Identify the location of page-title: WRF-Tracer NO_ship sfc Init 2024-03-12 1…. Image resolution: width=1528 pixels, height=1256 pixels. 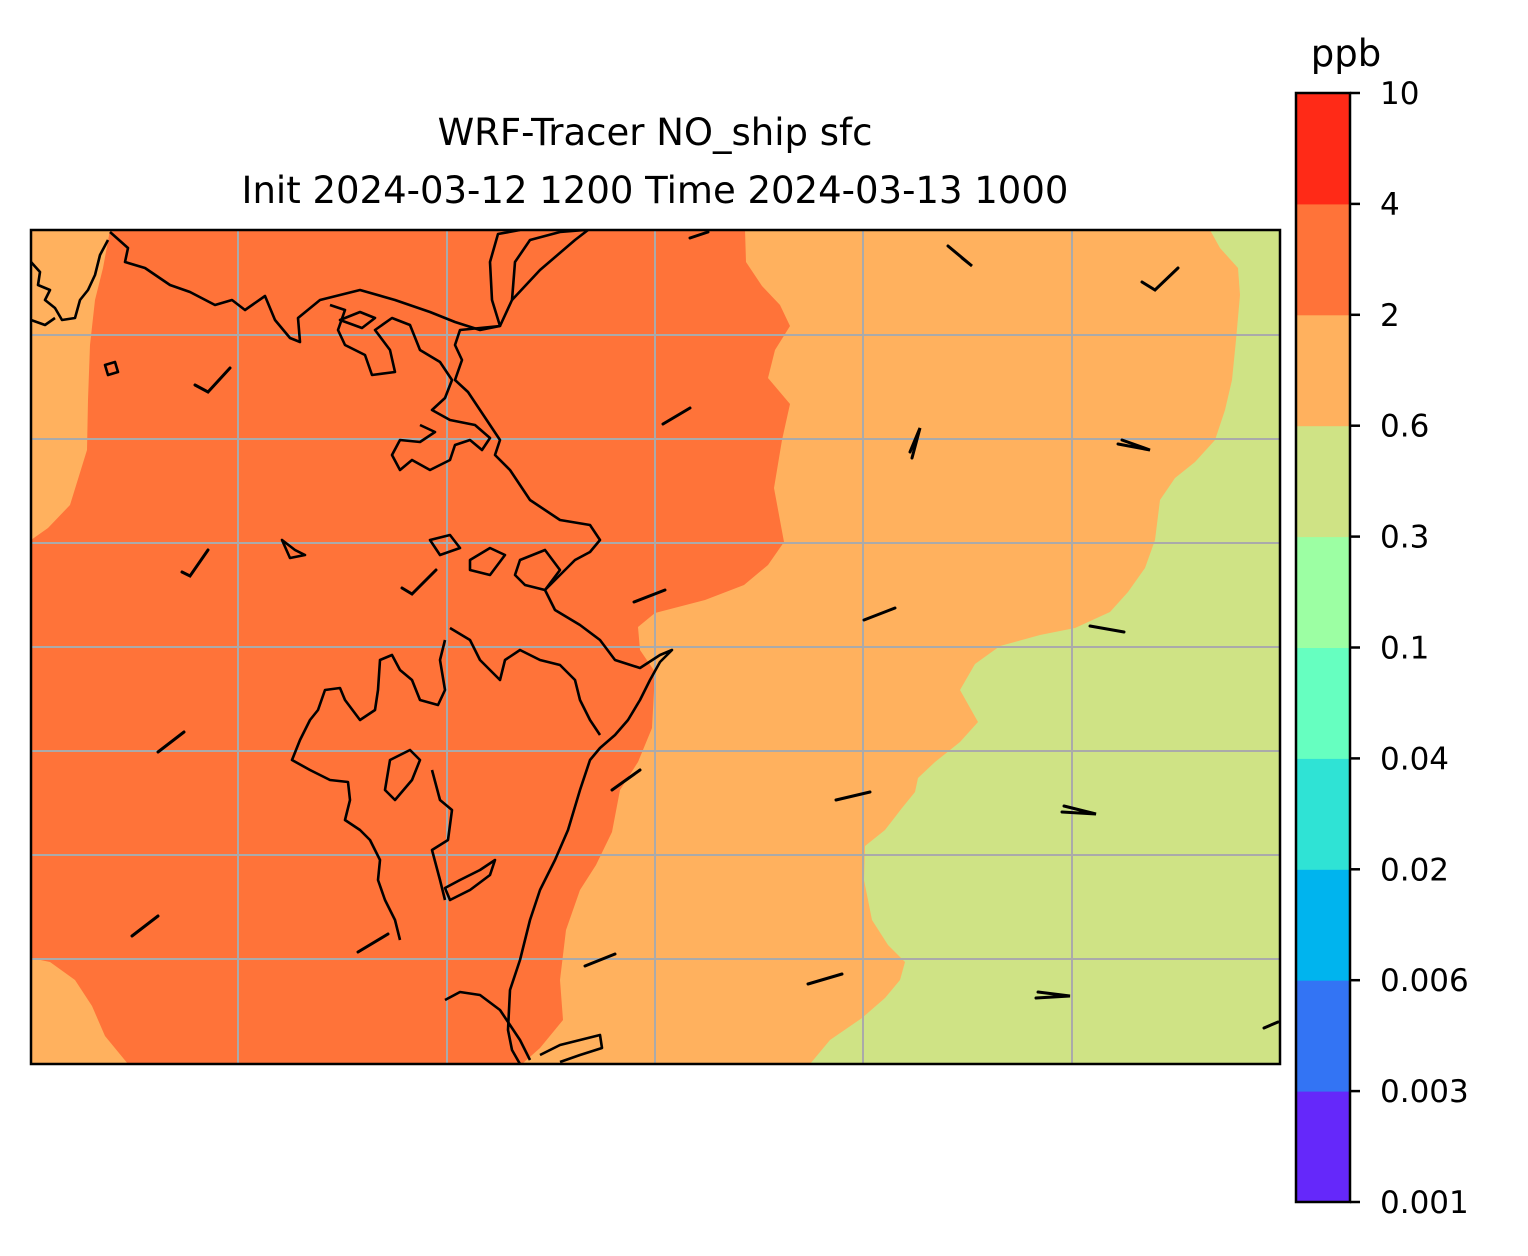
(655, 162).